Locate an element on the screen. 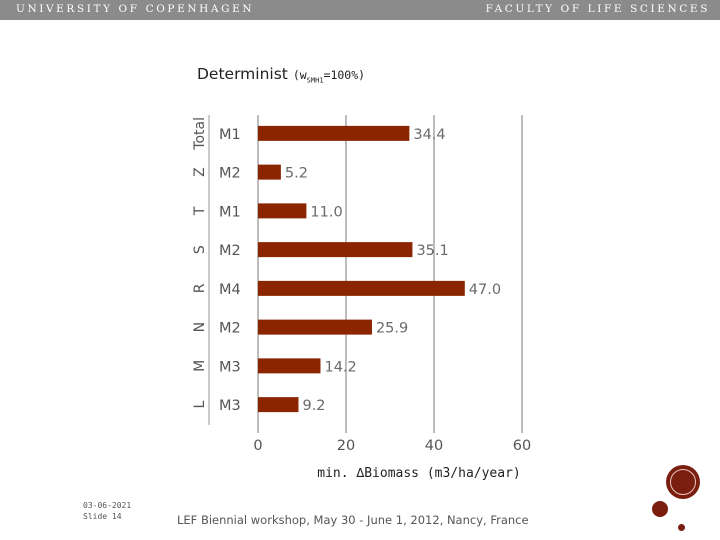 This screenshot has width=720, height=540. footer-date: 03-06-2021 is located at coordinates (107, 505).